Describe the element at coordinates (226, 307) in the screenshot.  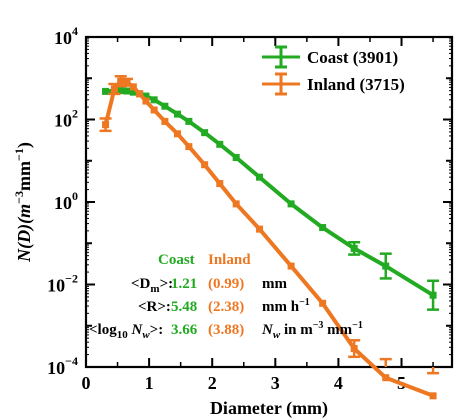
I see `stats-row-r-inland: (2.38)` at that location.